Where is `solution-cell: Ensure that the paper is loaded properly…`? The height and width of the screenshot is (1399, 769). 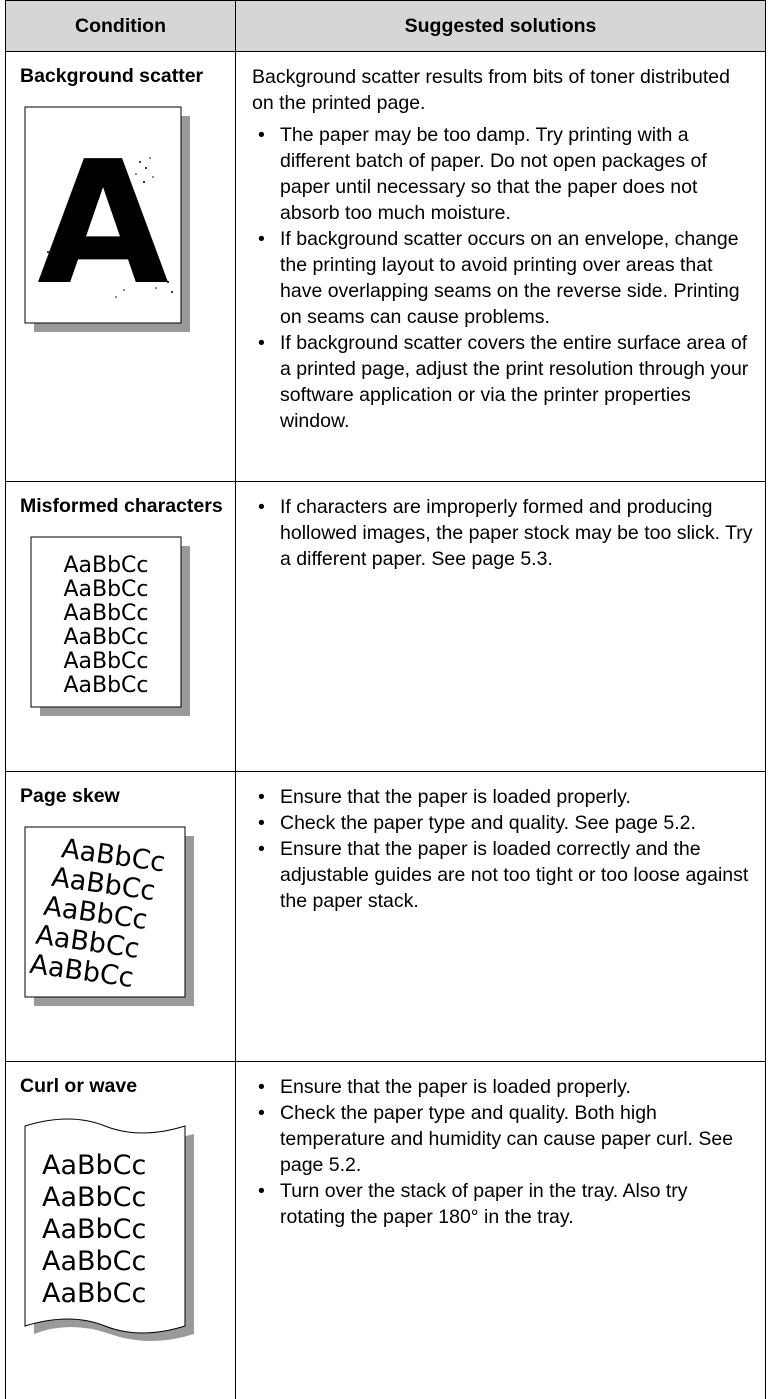 solution-cell: Ensure that the paper is loaded properly… is located at coordinates (500, 916).